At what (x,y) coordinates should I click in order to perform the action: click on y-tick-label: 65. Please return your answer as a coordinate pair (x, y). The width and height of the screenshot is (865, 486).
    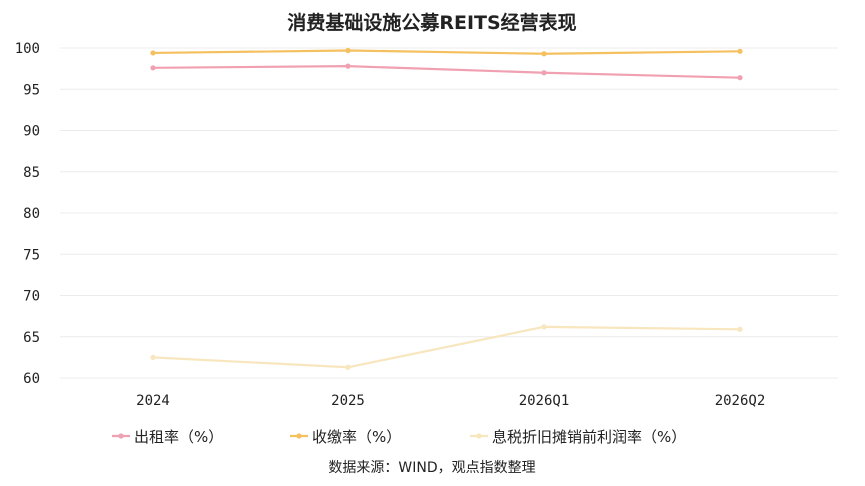
    Looking at the image, I should click on (31, 338).